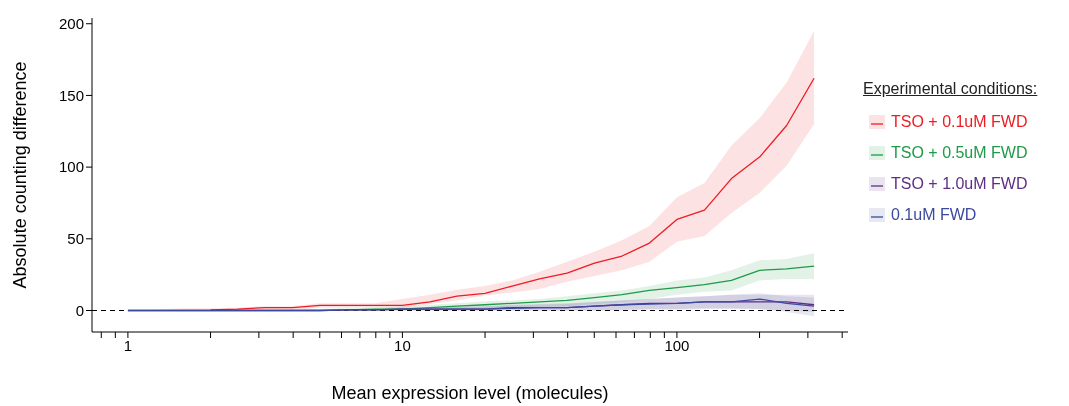  Describe the element at coordinates (71, 167) in the screenshot. I see `y-tick-label: 100` at that location.